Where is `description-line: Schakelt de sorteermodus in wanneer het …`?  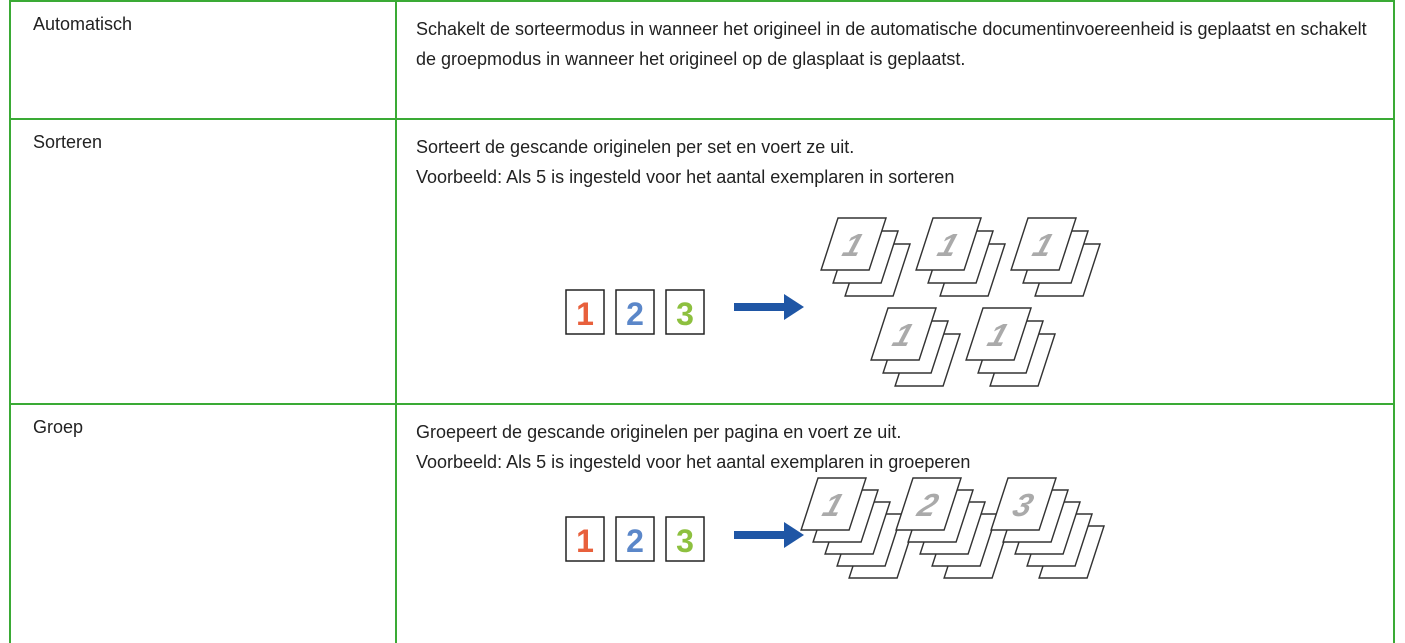
description-line: Schakelt de sorteermodus in wanneer het … is located at coordinates (891, 44).